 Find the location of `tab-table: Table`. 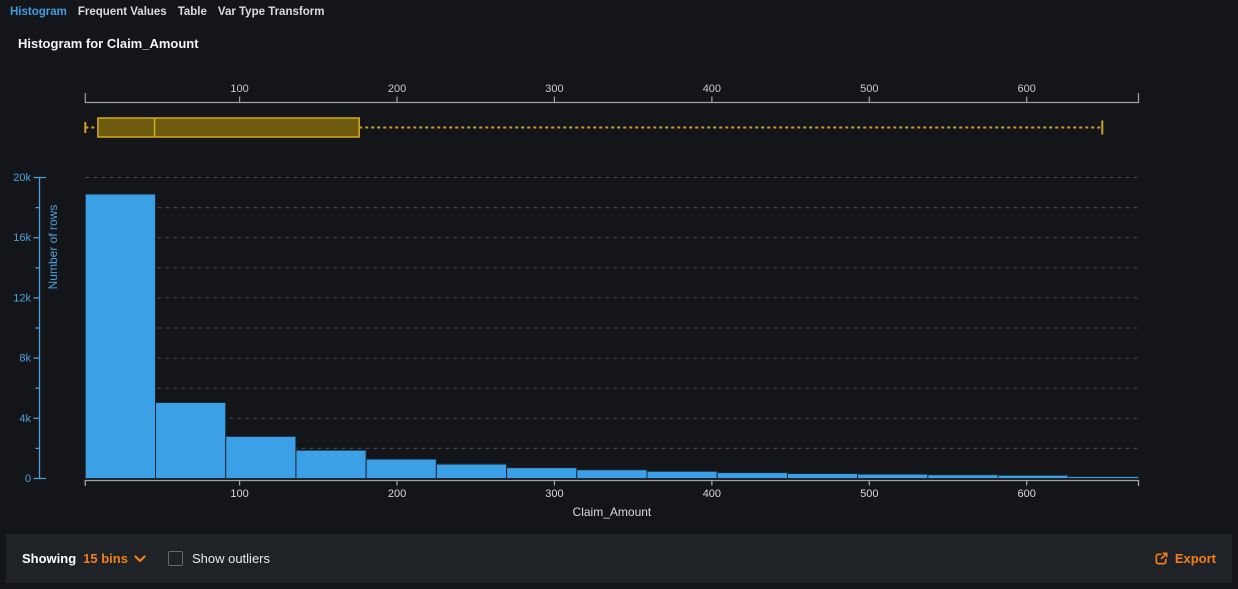

tab-table: Table is located at coordinates (192, 11).